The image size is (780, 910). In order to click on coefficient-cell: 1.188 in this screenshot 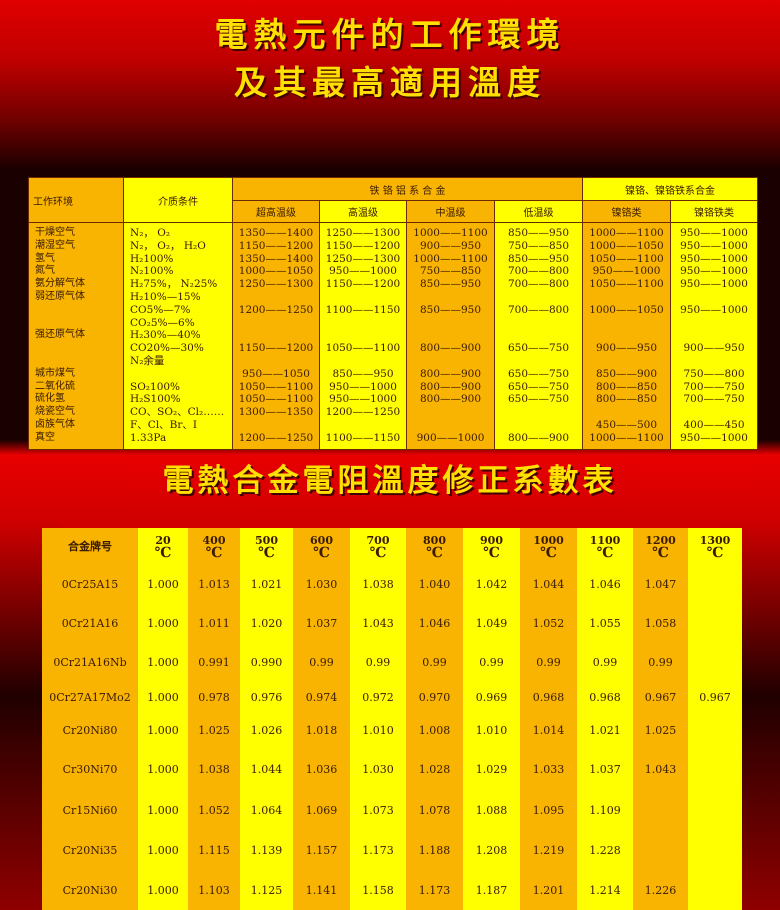, I will do `click(434, 850)`.